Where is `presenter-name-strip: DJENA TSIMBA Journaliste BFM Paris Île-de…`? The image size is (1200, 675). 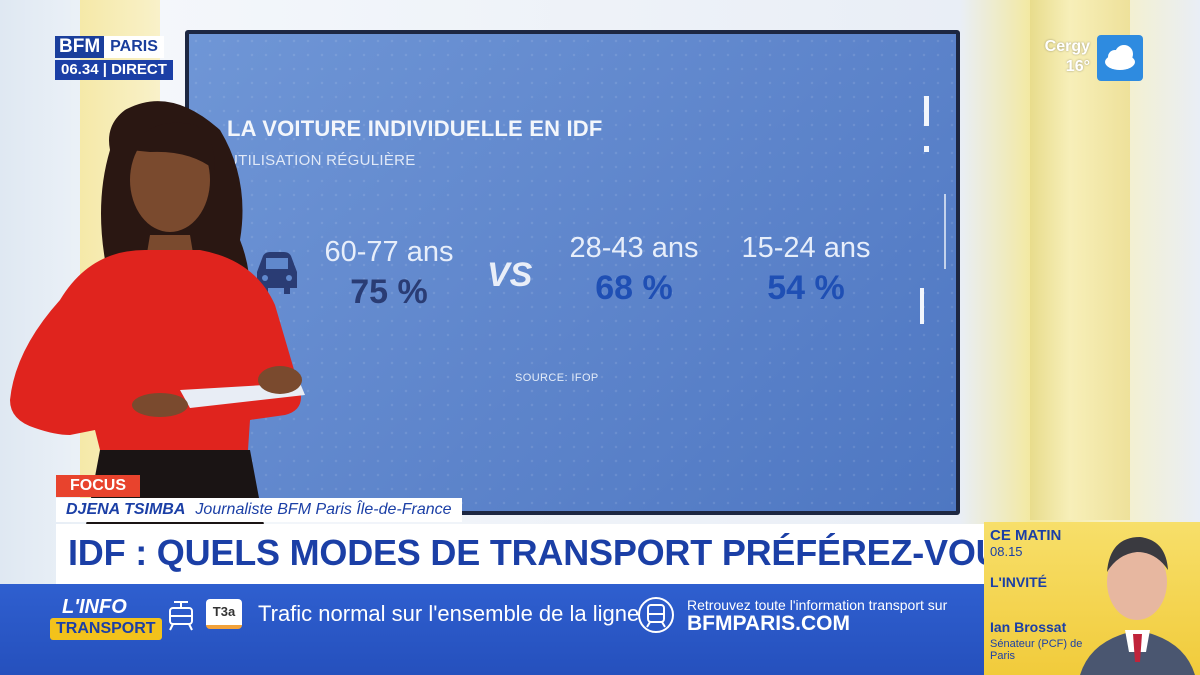 presenter-name-strip: DJENA TSIMBA Journaliste BFM Paris Île-de… is located at coordinates (259, 510).